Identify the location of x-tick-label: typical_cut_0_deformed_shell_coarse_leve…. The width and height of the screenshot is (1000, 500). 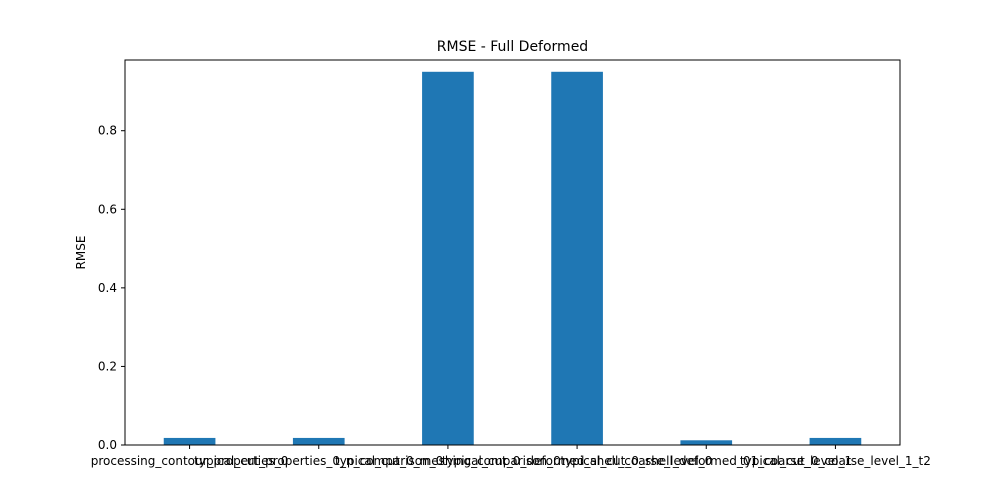
(577, 461).